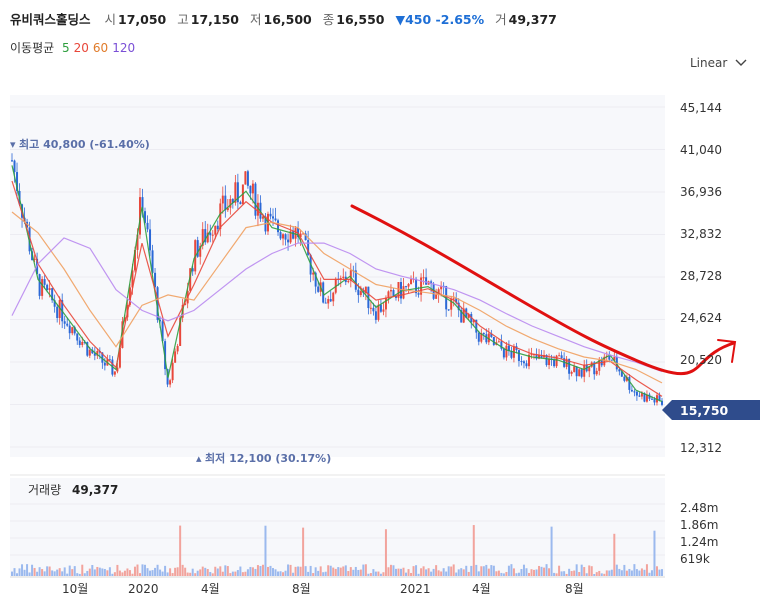  Describe the element at coordinates (81, 48) in the screenshot. I see `ma20-label: 20` at that location.